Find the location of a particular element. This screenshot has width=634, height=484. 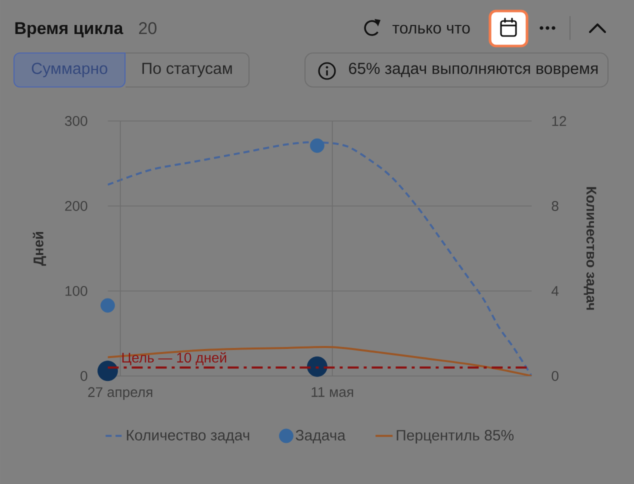

y-axis-title: Дней is located at coordinates (39, 249).